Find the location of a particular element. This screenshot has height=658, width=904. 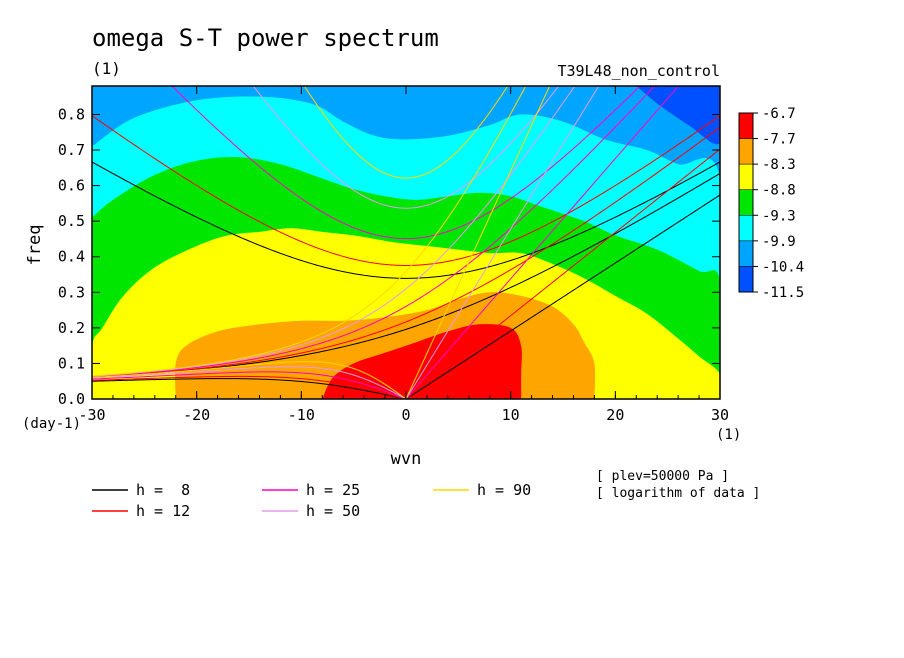

y-tick-label: 0.5 is located at coordinates (71, 221).